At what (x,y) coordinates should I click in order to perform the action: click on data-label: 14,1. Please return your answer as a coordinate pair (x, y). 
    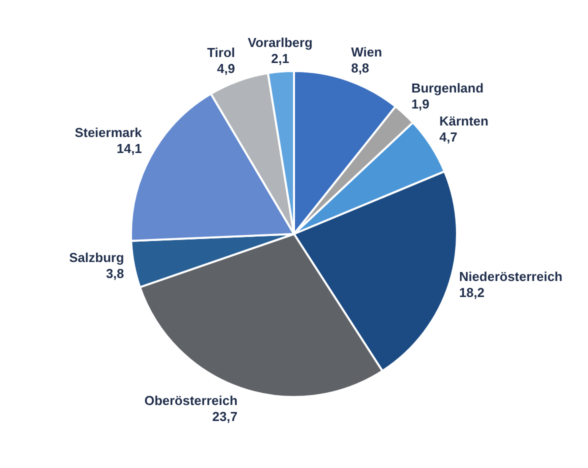
    Looking at the image, I should click on (129, 148).